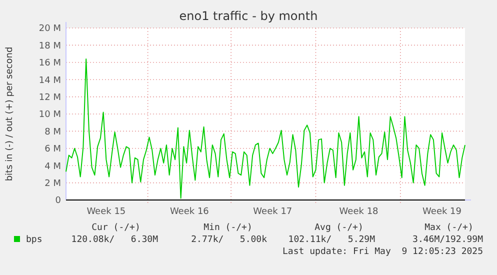  Describe the element at coordinates (449, 228) in the screenshot. I see `text: Max (-/+)` at that location.